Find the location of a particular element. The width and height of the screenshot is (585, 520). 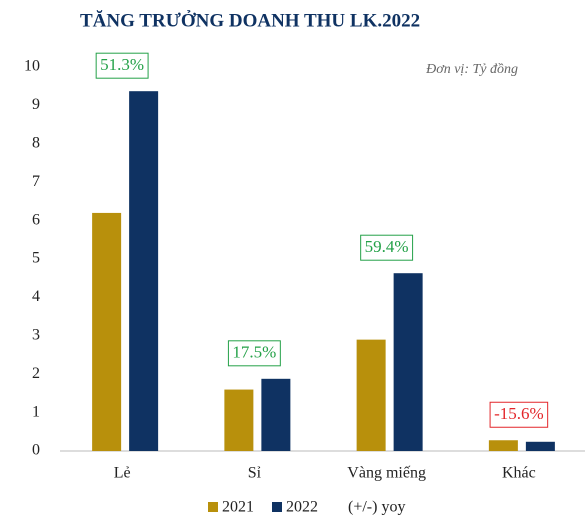

legend-label: 2021 is located at coordinates (238, 507).